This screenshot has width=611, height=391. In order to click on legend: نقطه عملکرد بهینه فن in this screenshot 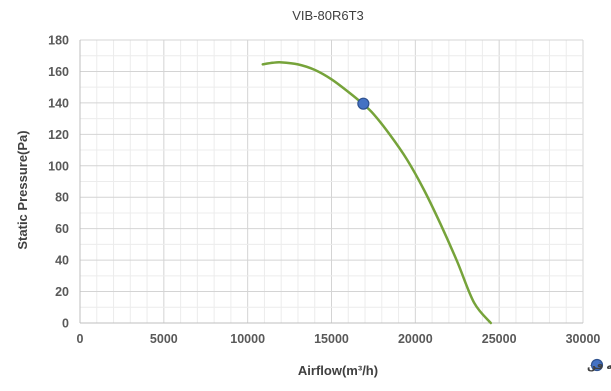, I will do `click(599, 365)`.